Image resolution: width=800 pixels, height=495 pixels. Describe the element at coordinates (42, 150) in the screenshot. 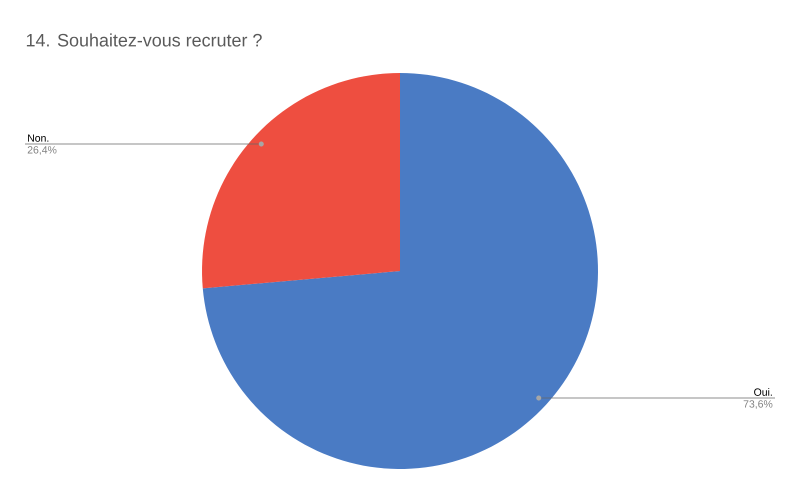

I see `data-label: 26,4%` at that location.